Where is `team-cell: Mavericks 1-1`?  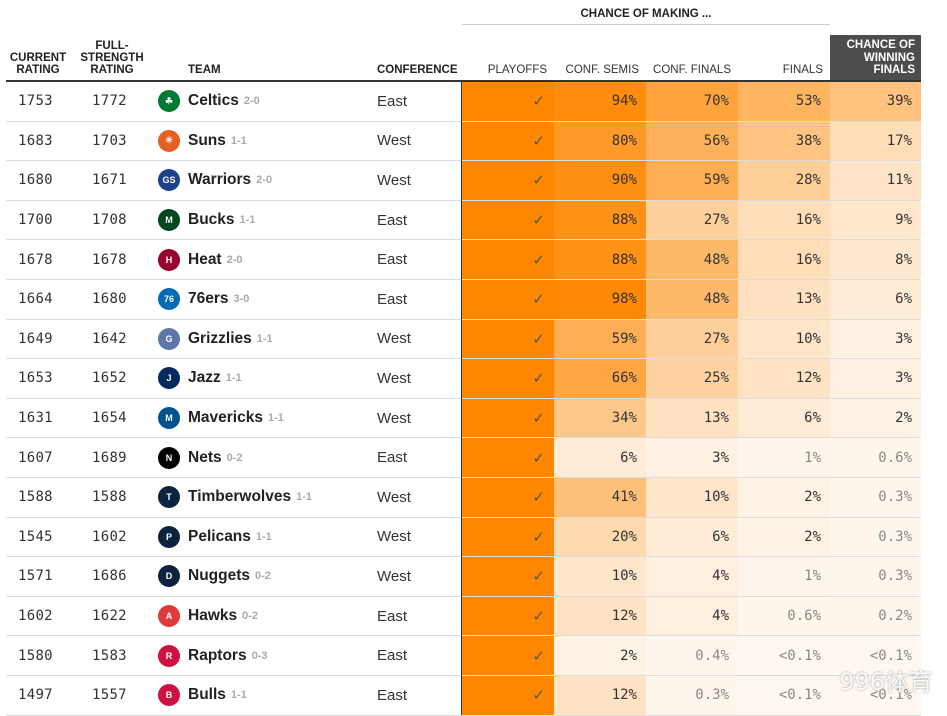 team-cell: Mavericks 1-1 is located at coordinates (278, 418).